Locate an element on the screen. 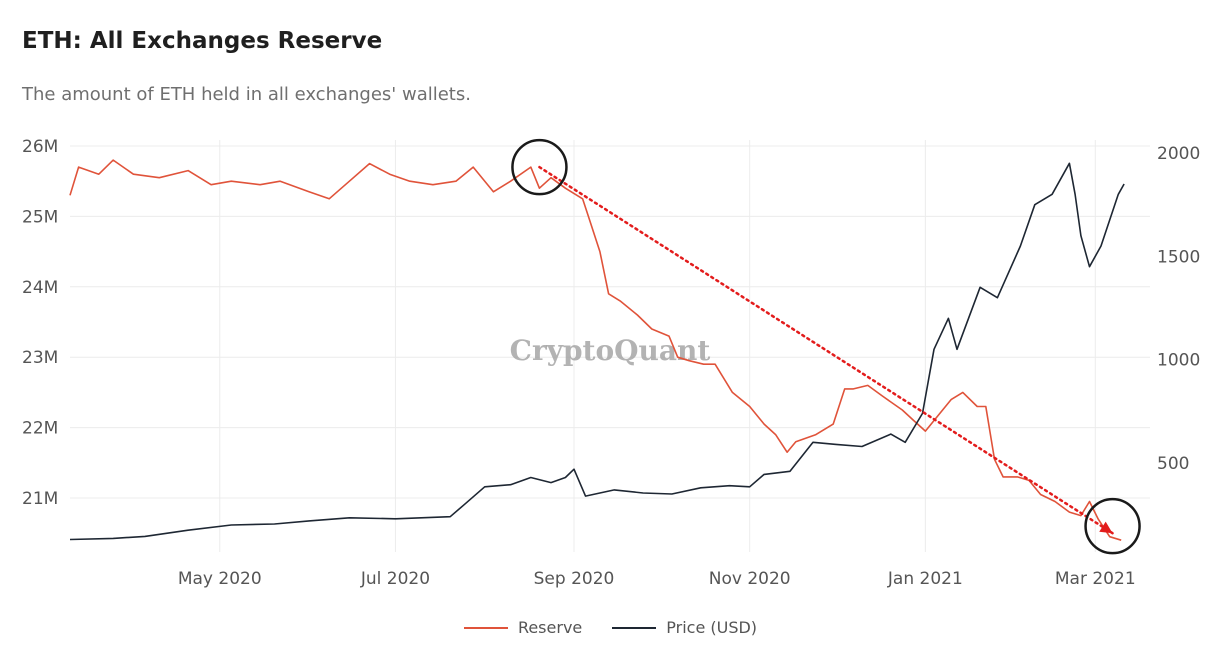 The width and height of the screenshot is (1221, 654). annotation-circle-end is located at coordinates (1112, 526).